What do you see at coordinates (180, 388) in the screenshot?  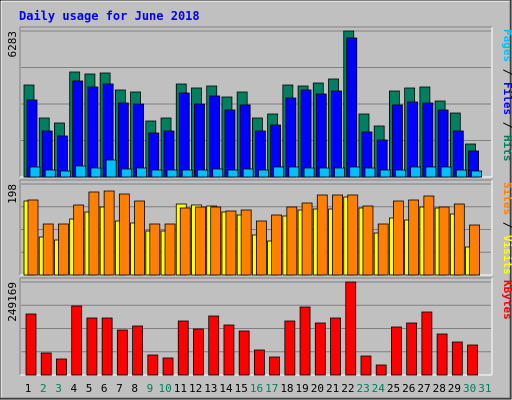 I see `x-tick-label: 11` at bounding box center [180, 388].